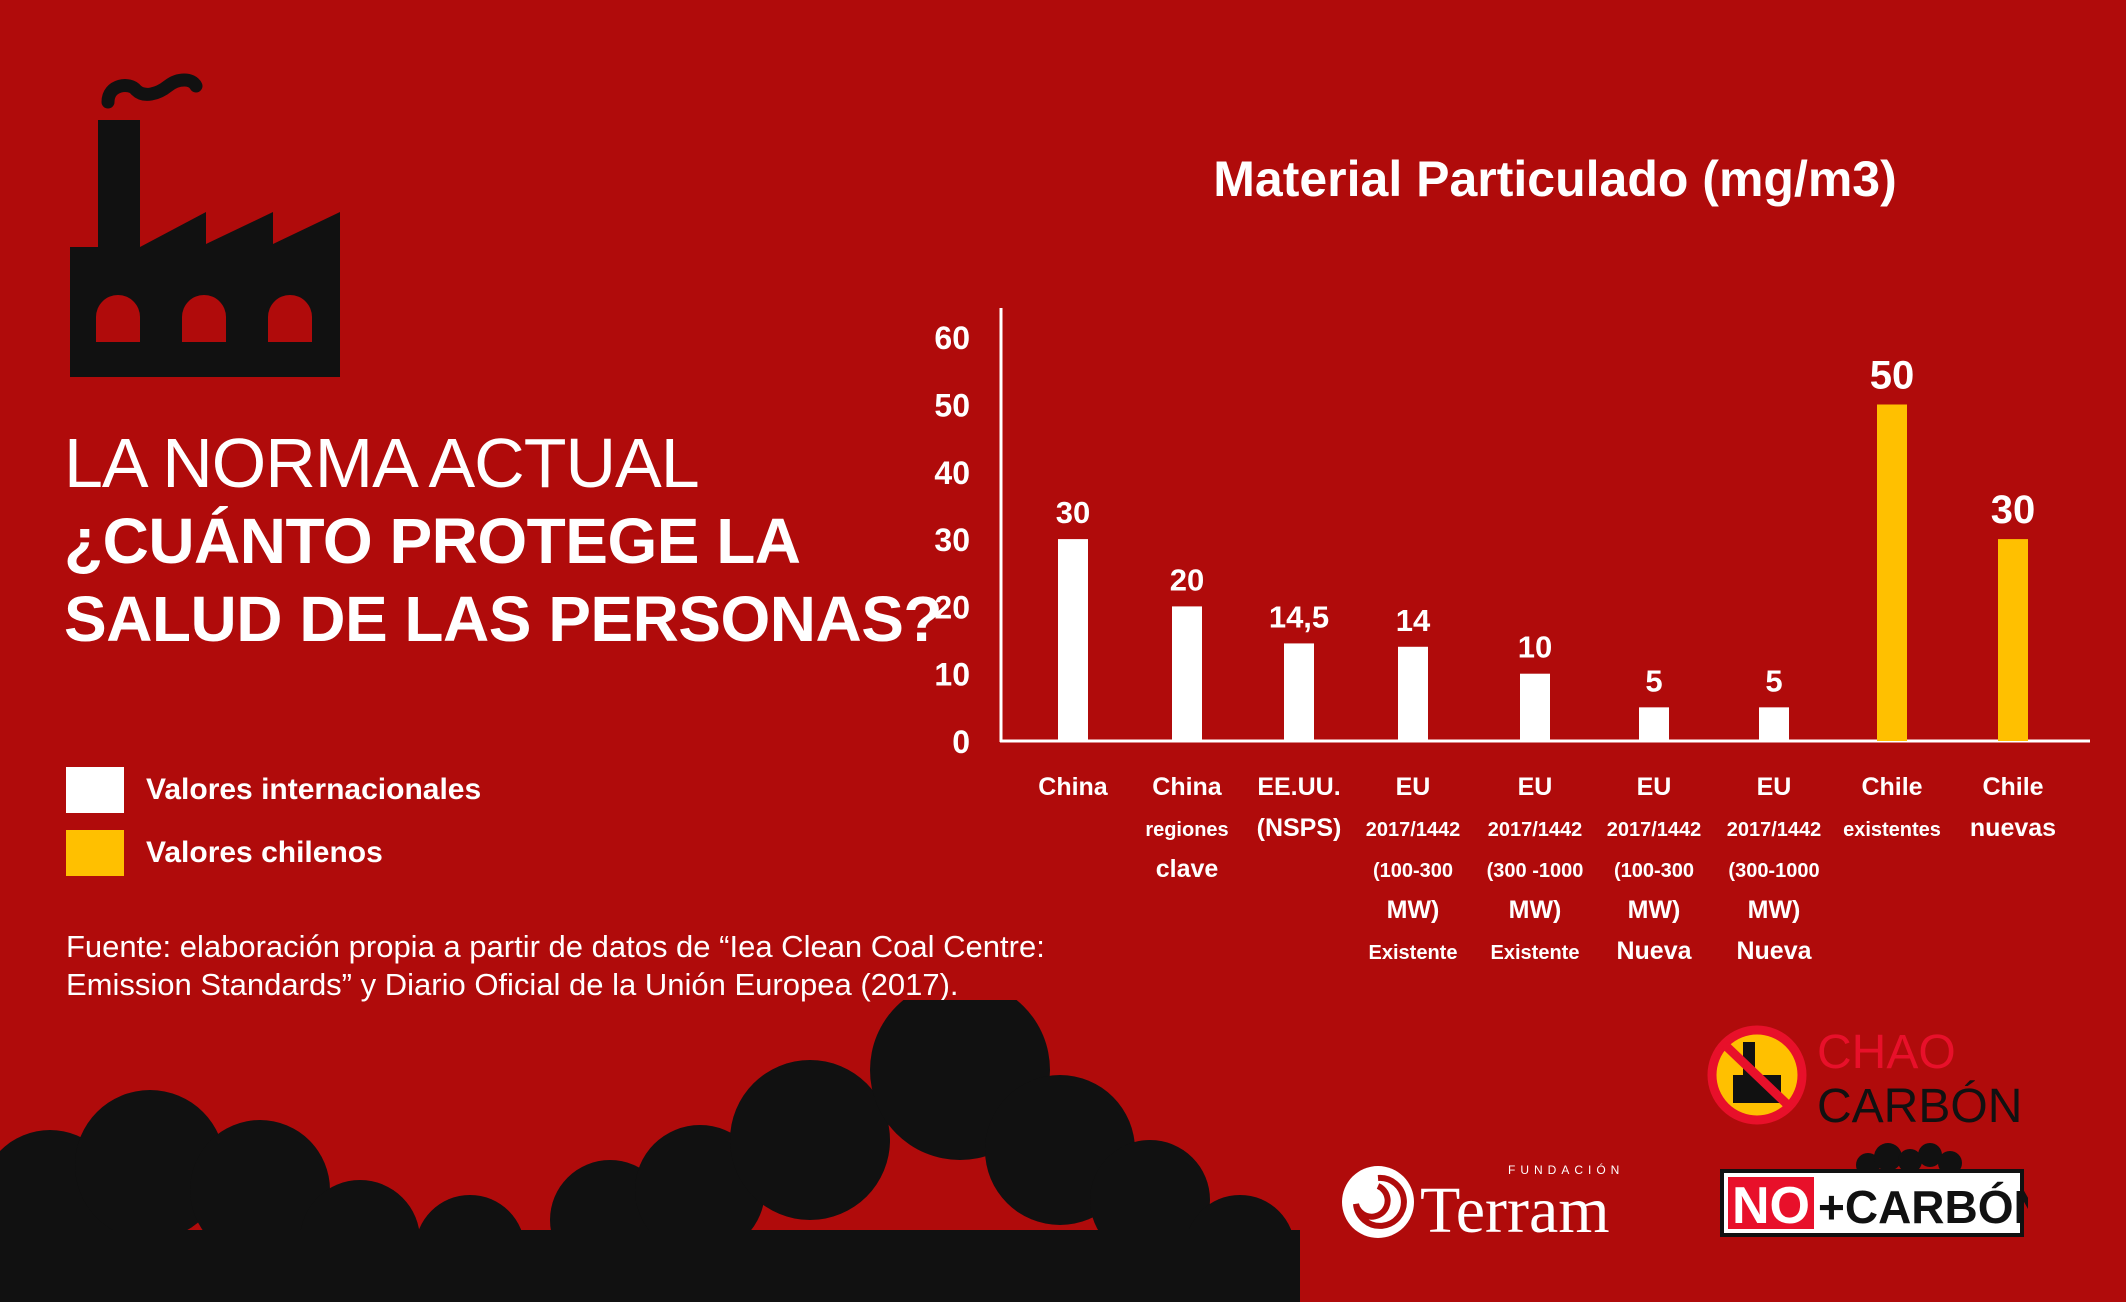 The width and height of the screenshot is (2126, 1302). Describe the element at coordinates (1187, 579) in the screenshot. I see `value-label: 20` at that location.